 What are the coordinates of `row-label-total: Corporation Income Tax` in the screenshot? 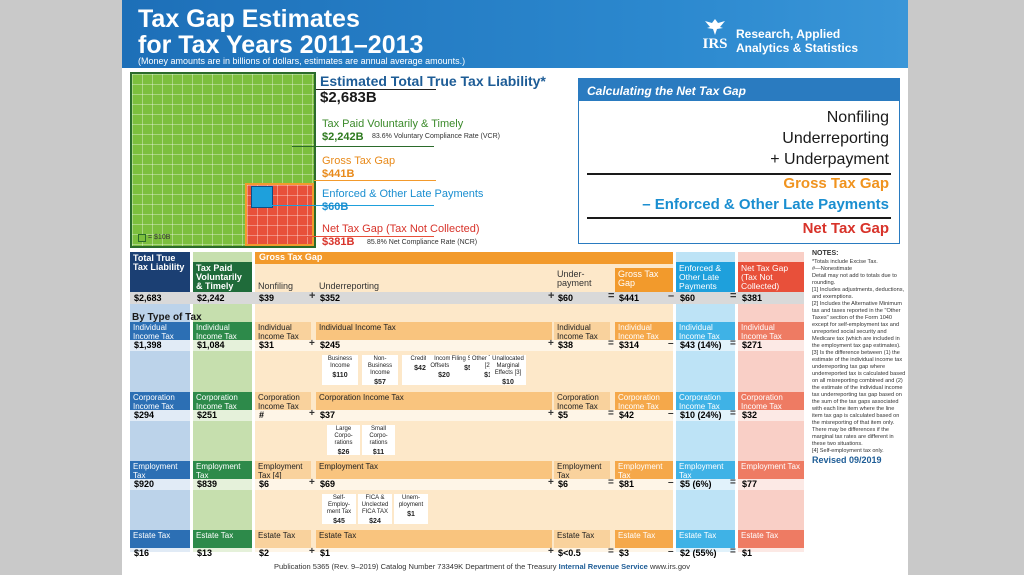 It's located at (160, 401).